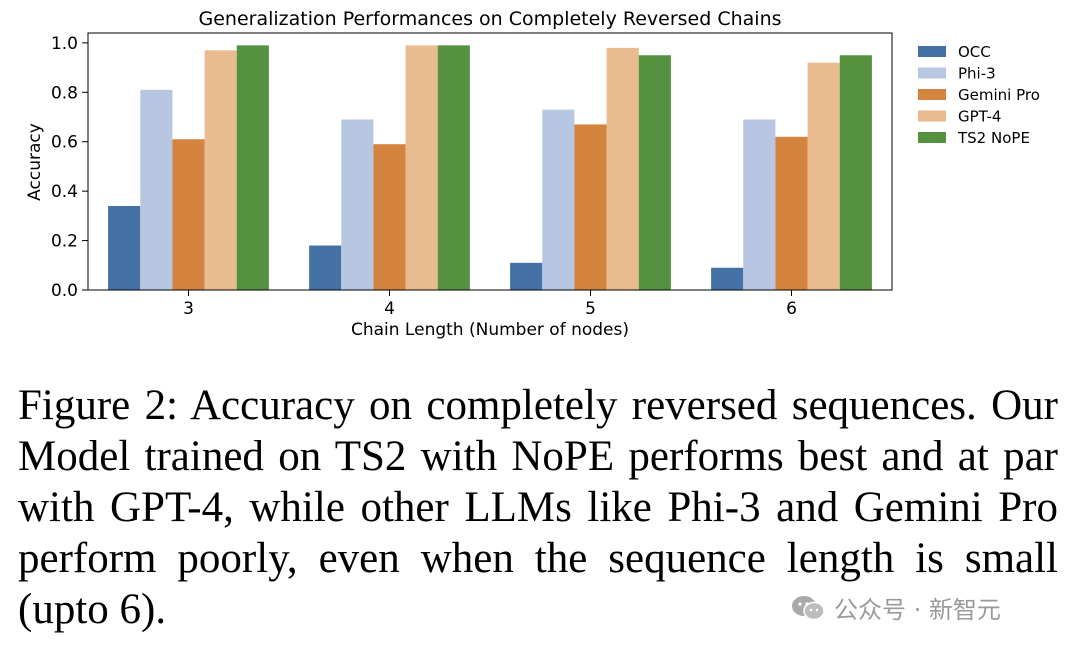  I want to click on y-tick-label: 0.2, so click(64, 242).